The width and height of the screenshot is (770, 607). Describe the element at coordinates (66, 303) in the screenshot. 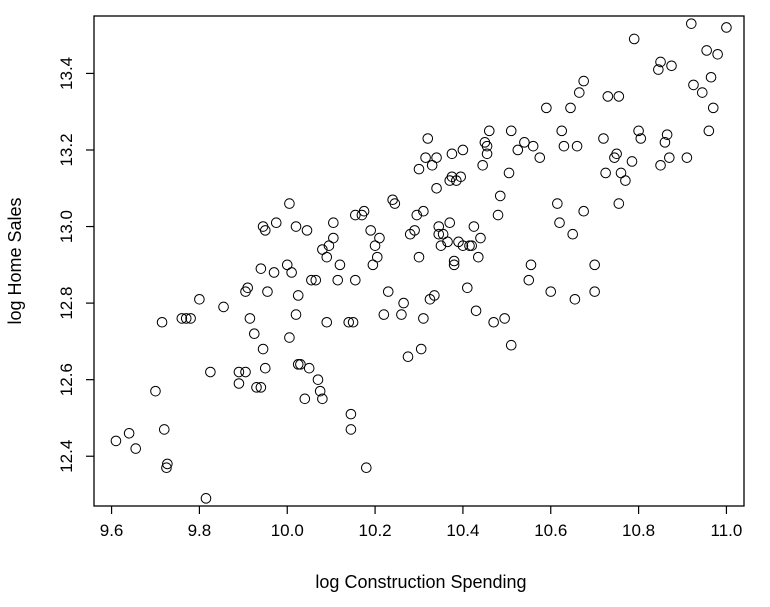

I see `y-tick-label: 12.8` at that location.